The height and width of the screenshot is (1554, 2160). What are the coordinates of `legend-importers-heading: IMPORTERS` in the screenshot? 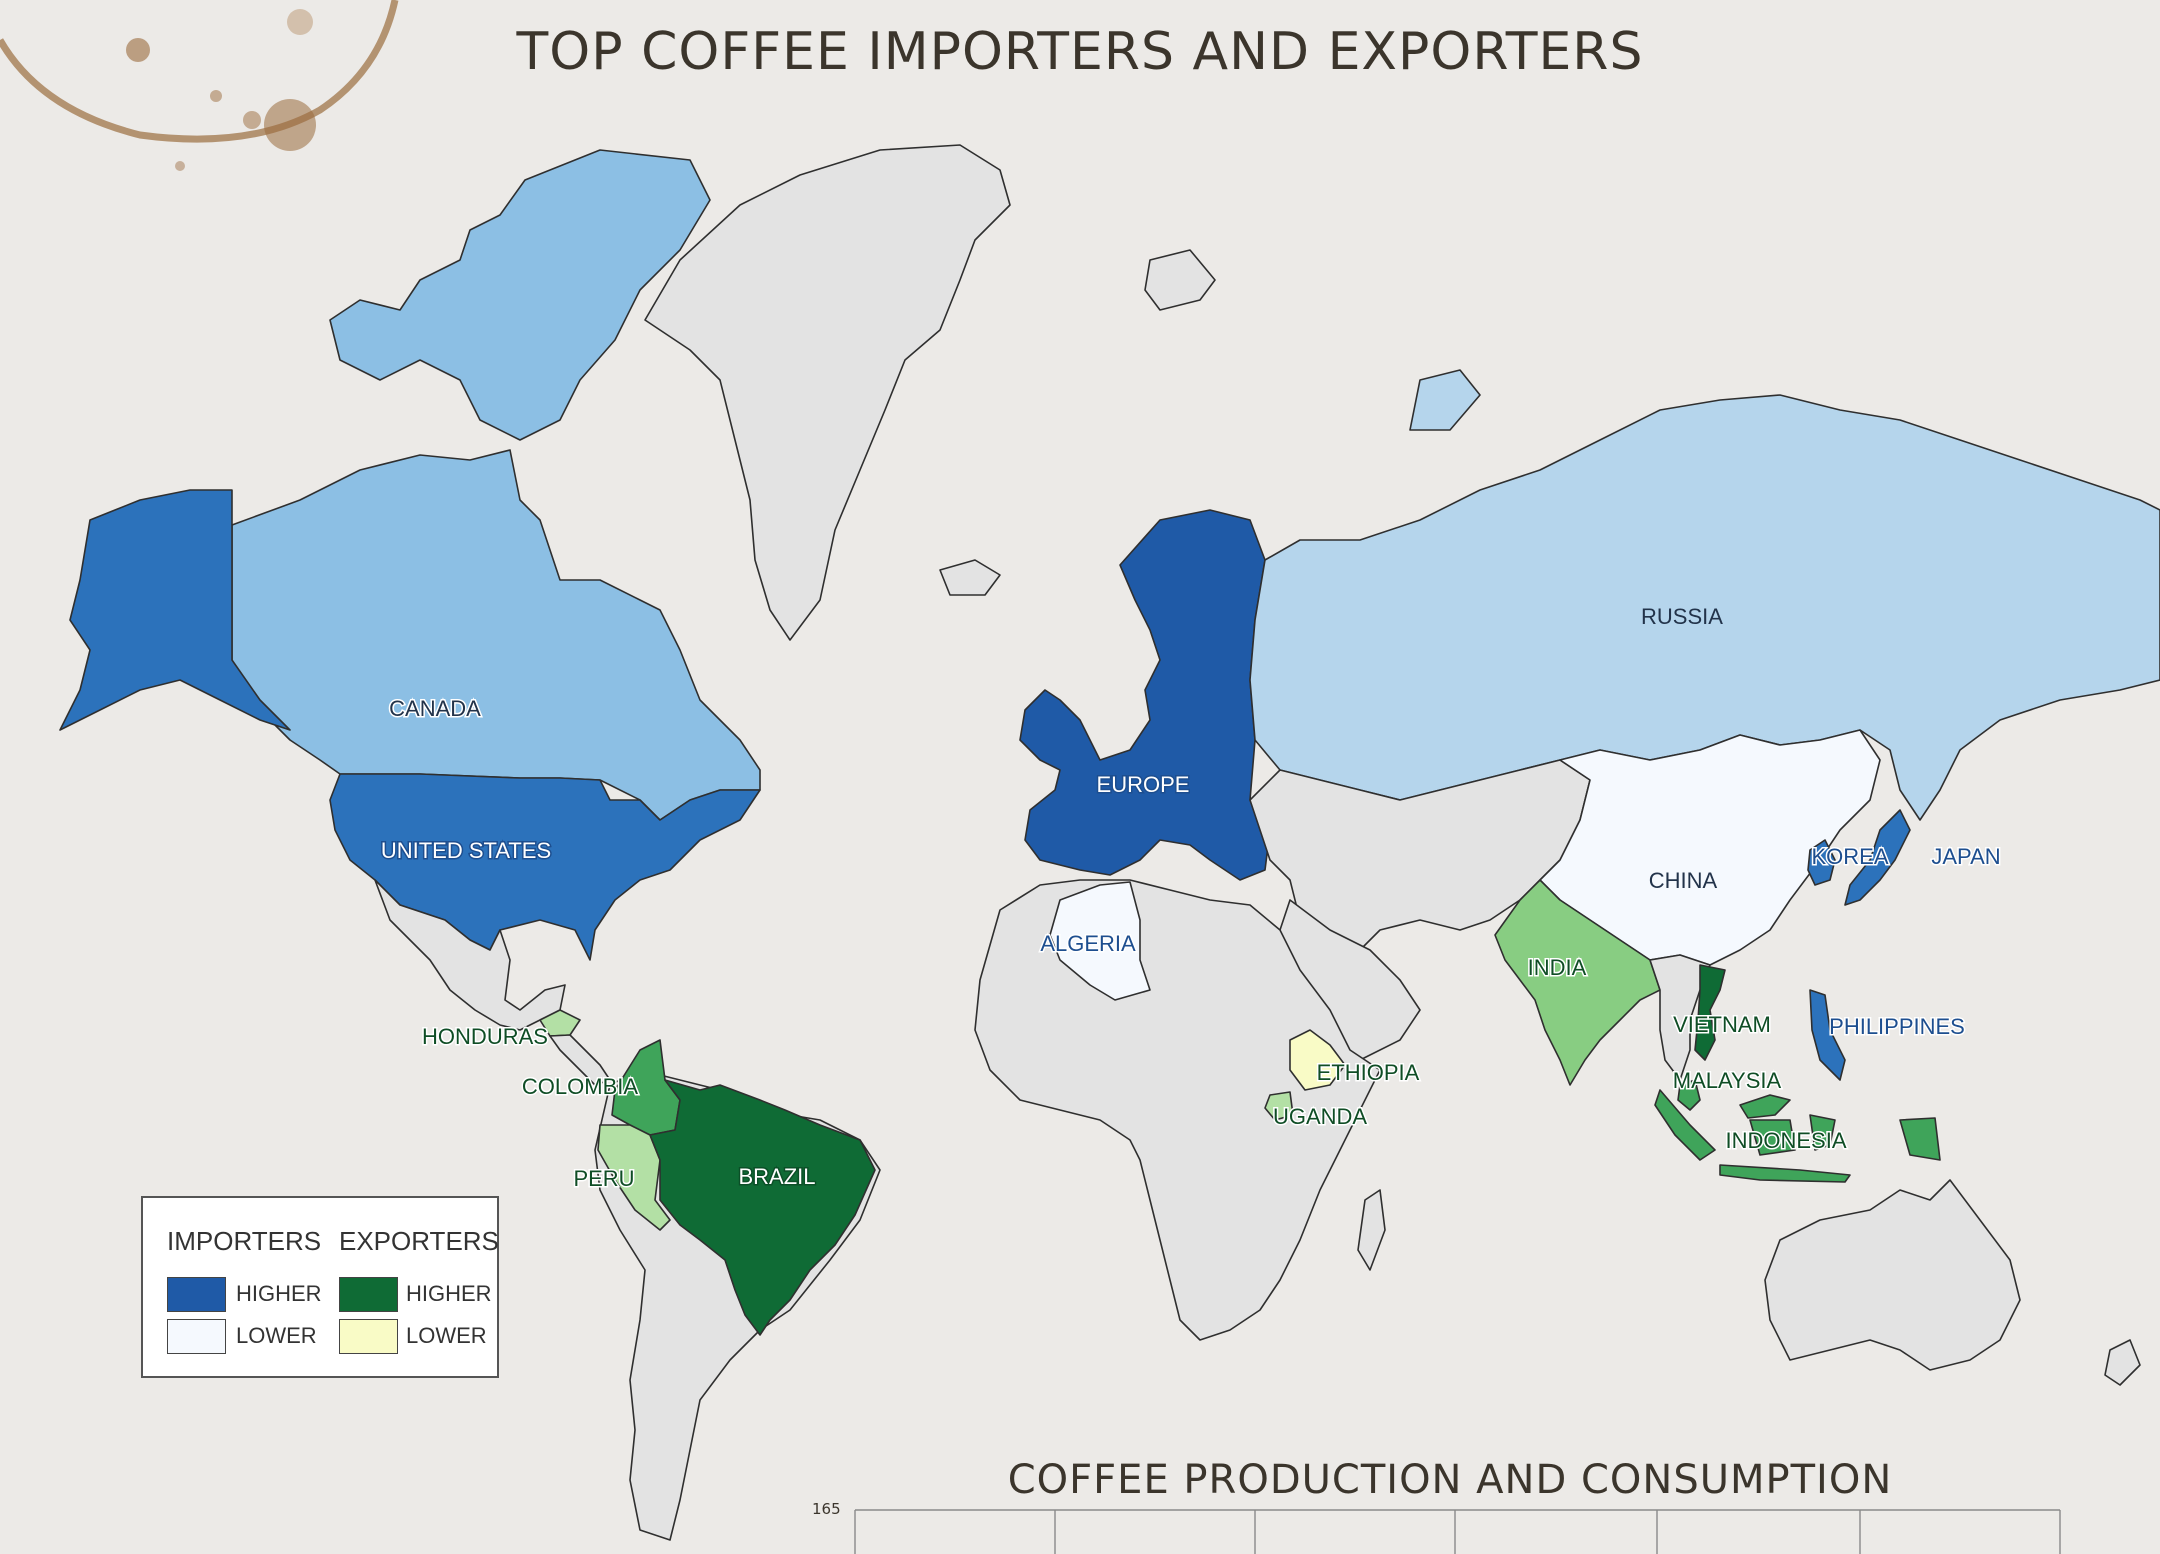 It's located at (244, 1241).